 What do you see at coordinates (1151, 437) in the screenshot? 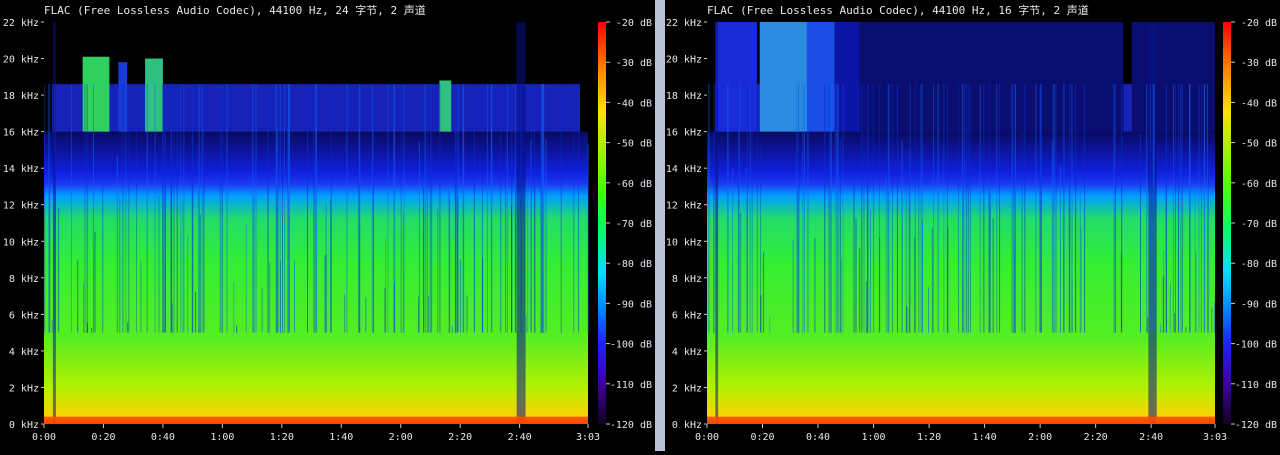
I see `x-tick-label: 2:40` at bounding box center [1151, 437].